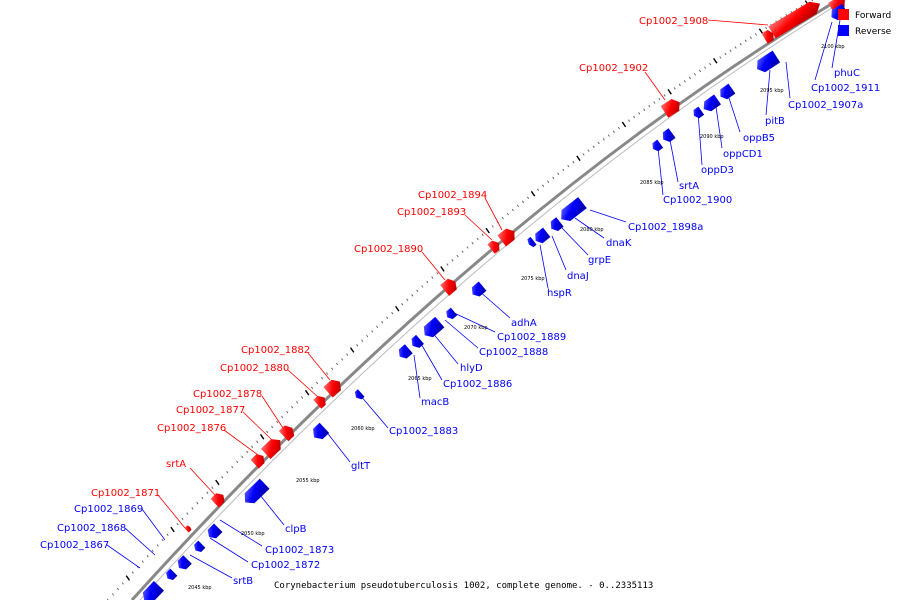  I want to click on label-oppd3: oppD3, so click(717, 170).